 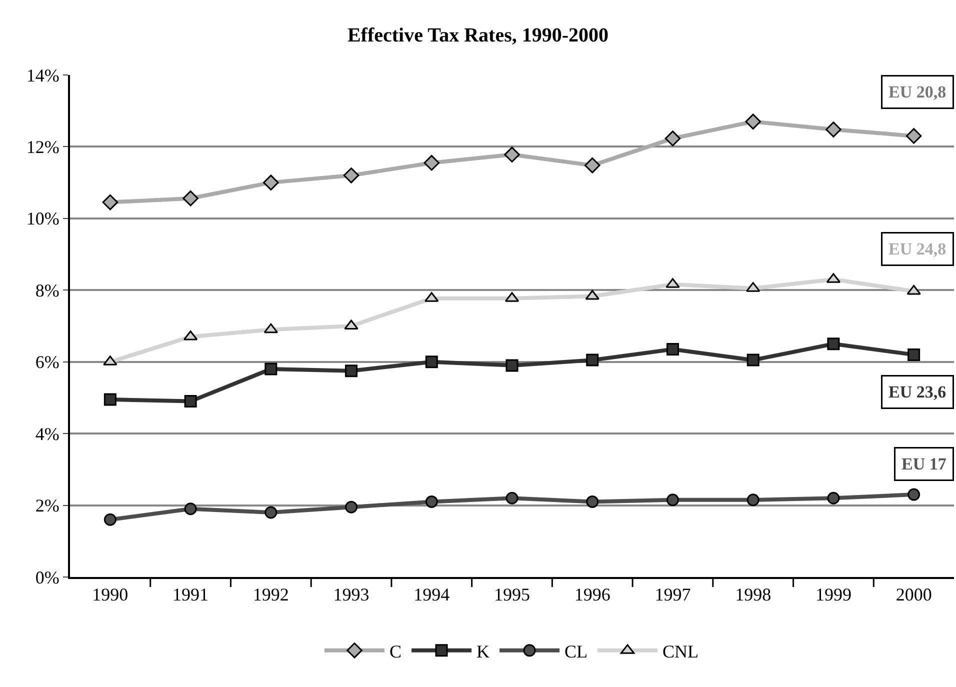 I want to click on annotation: EU 23,6, so click(x=917, y=392).